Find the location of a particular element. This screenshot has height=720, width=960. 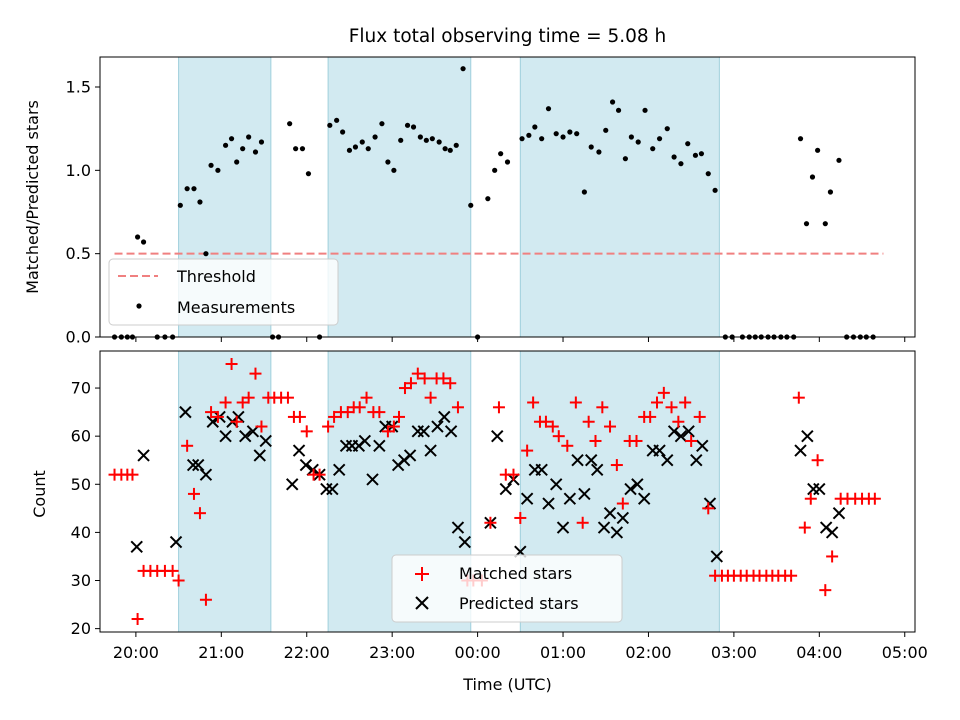

bottom-y-tick-label: 40 is located at coordinates (81, 532).